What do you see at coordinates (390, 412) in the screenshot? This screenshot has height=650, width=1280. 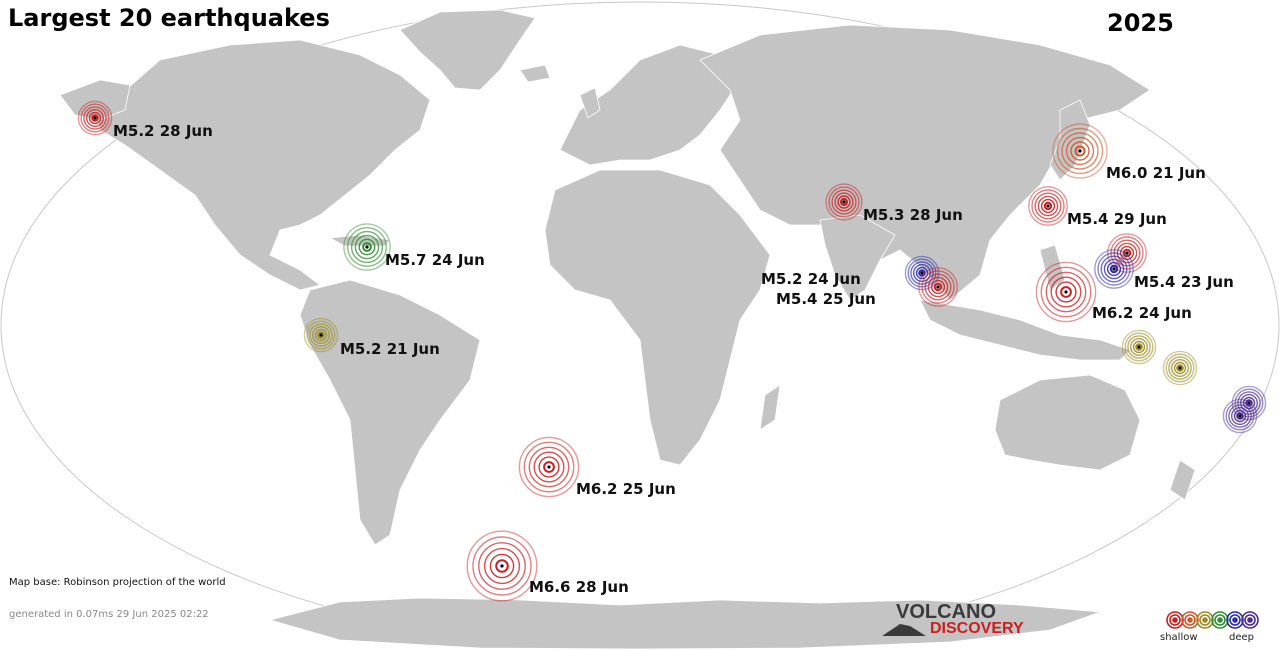 I see `landmass-south-america` at bounding box center [390, 412].